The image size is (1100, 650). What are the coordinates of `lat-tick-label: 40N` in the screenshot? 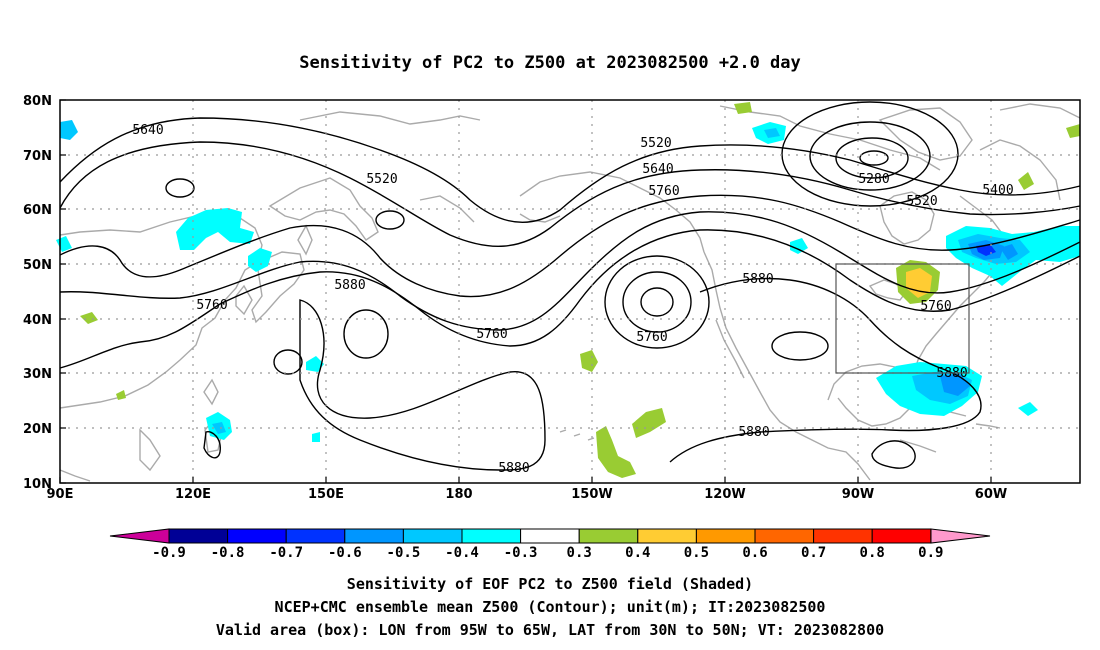 It's located at (37, 320).